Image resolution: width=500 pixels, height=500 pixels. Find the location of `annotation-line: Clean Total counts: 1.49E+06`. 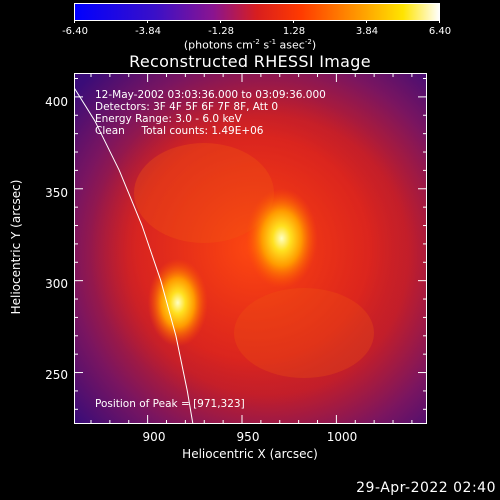

annotation-line: Clean Total counts: 1.49E+06 is located at coordinates (179, 131).